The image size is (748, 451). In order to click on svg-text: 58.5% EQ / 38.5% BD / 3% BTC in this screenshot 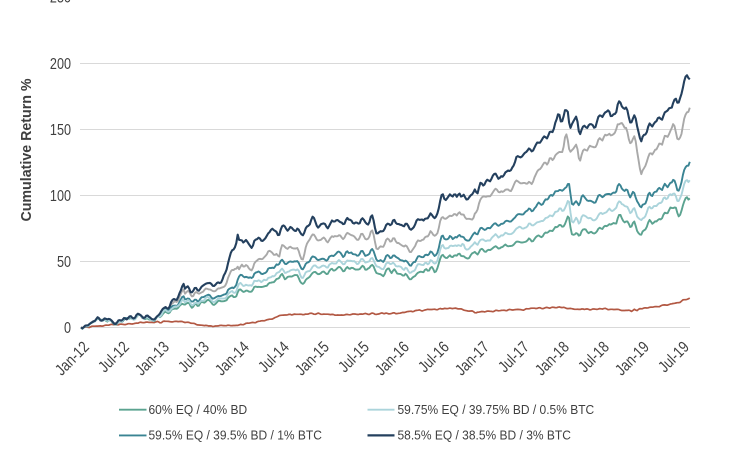, I will do `click(485, 435)`.